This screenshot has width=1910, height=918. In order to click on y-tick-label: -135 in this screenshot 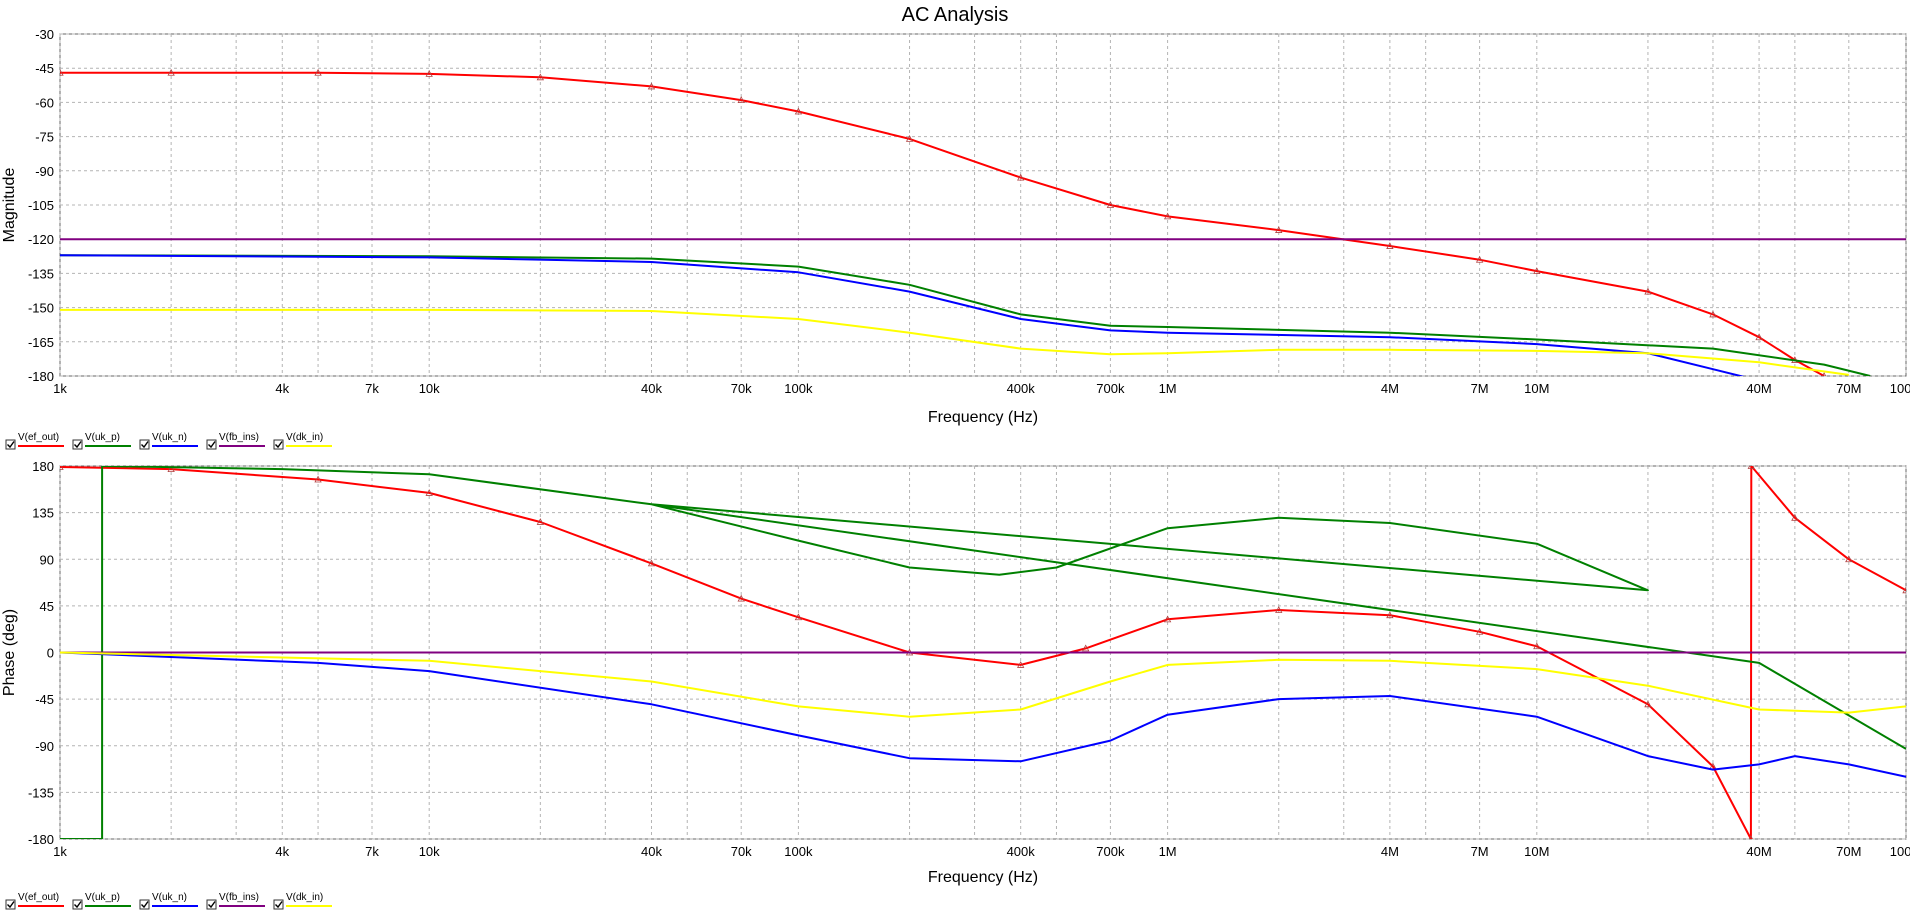, I will do `click(41, 273)`.